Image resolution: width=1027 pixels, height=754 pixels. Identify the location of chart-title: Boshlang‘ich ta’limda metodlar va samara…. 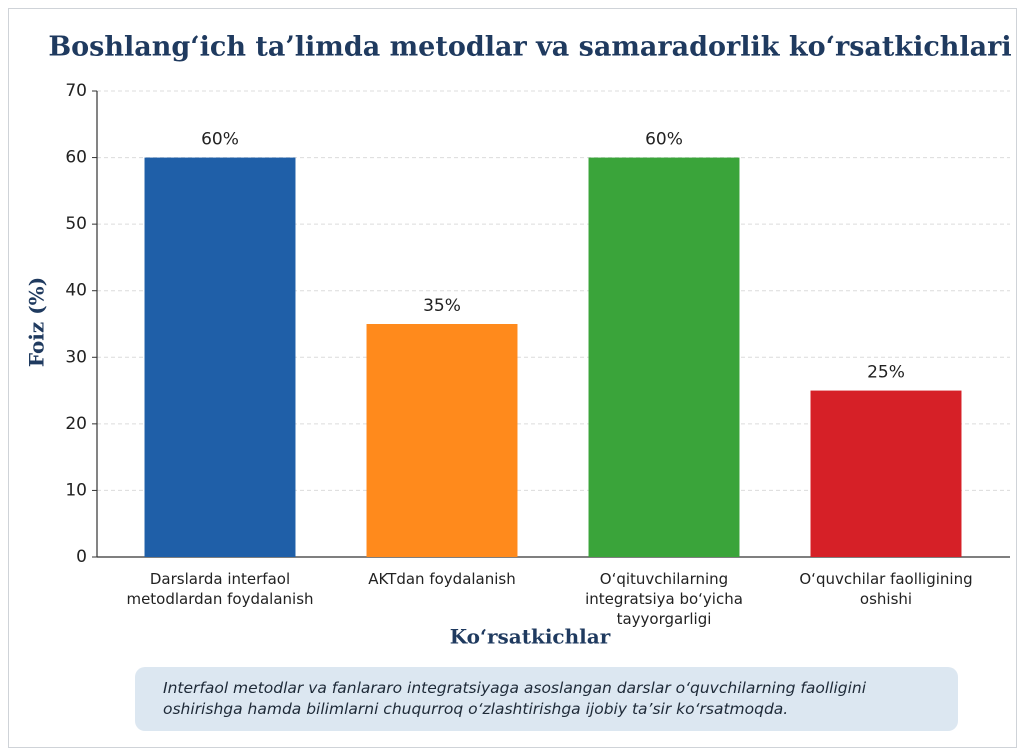
(529, 47).